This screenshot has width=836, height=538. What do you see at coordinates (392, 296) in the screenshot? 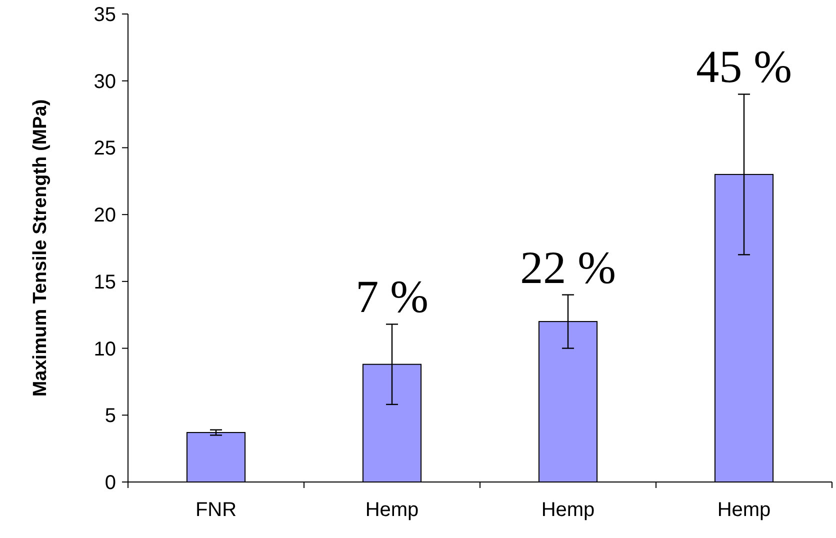
I see `annotation: 7 %` at bounding box center [392, 296].